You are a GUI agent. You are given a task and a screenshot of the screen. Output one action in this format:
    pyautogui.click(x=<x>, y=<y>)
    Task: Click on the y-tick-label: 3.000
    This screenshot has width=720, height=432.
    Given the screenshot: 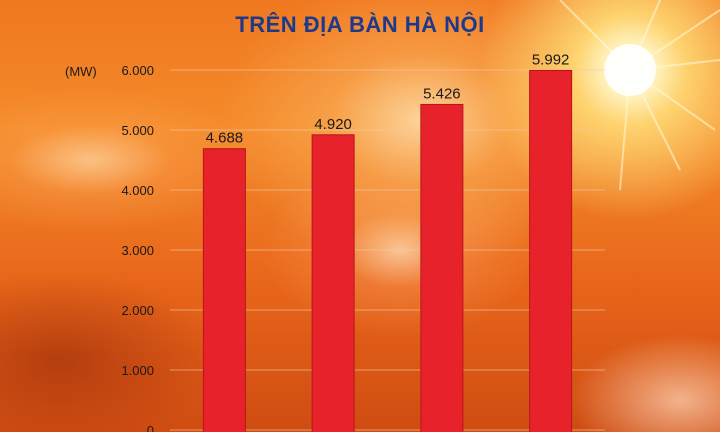 What is the action you would take?
    pyautogui.click(x=137, y=250)
    